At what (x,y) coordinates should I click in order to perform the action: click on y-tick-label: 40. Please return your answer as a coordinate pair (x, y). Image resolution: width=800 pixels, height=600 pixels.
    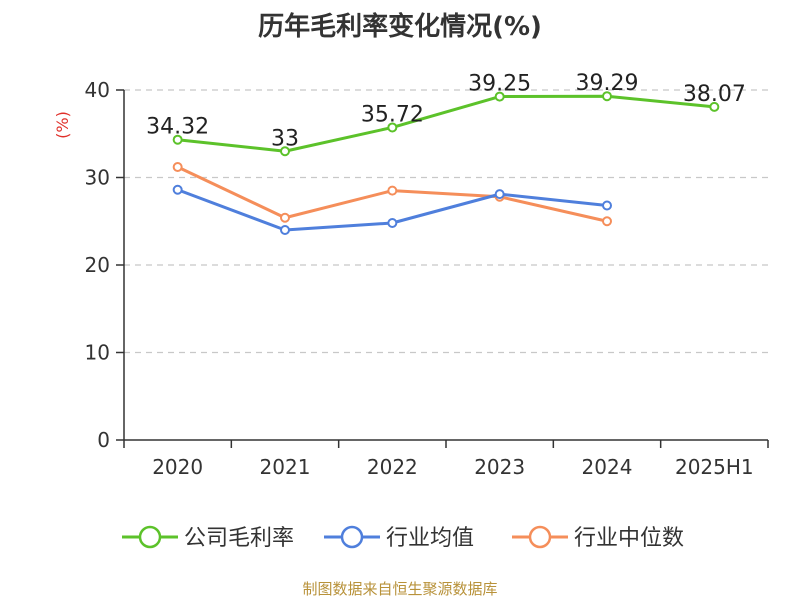
    Looking at the image, I should click on (97, 90).